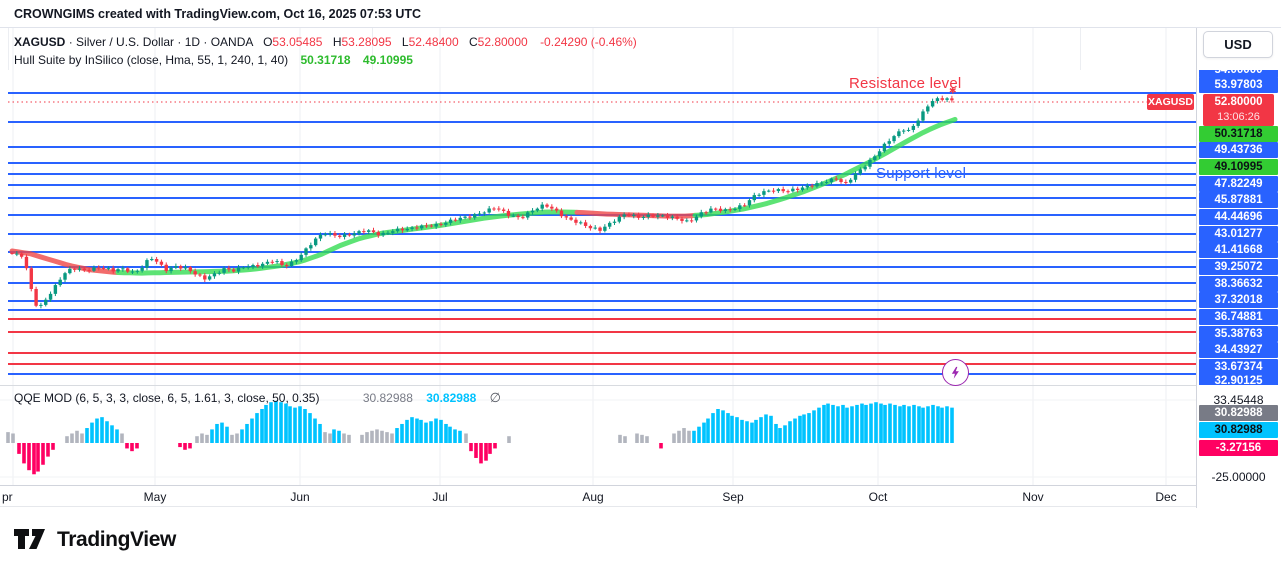 Image resolution: width=1281 pixels, height=571 pixels. What do you see at coordinates (1238, 300) in the screenshot?
I see `price-axis-label: 37.32018` at bounding box center [1238, 300].